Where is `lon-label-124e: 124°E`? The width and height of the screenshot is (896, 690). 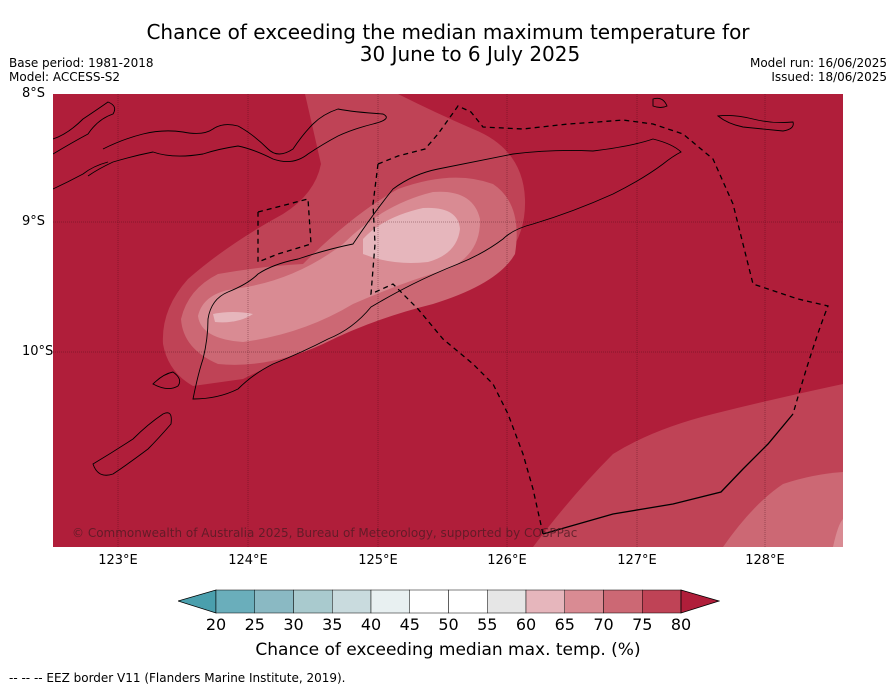
lon-label-124e: 124°E is located at coordinates (248, 560).